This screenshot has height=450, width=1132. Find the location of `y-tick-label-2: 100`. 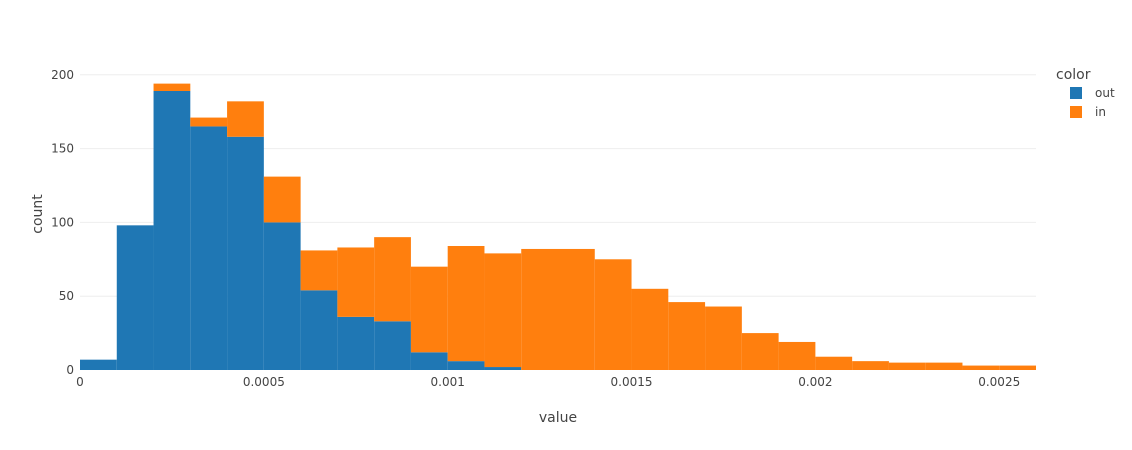

y-tick-label-2: 100 is located at coordinates (62, 222).